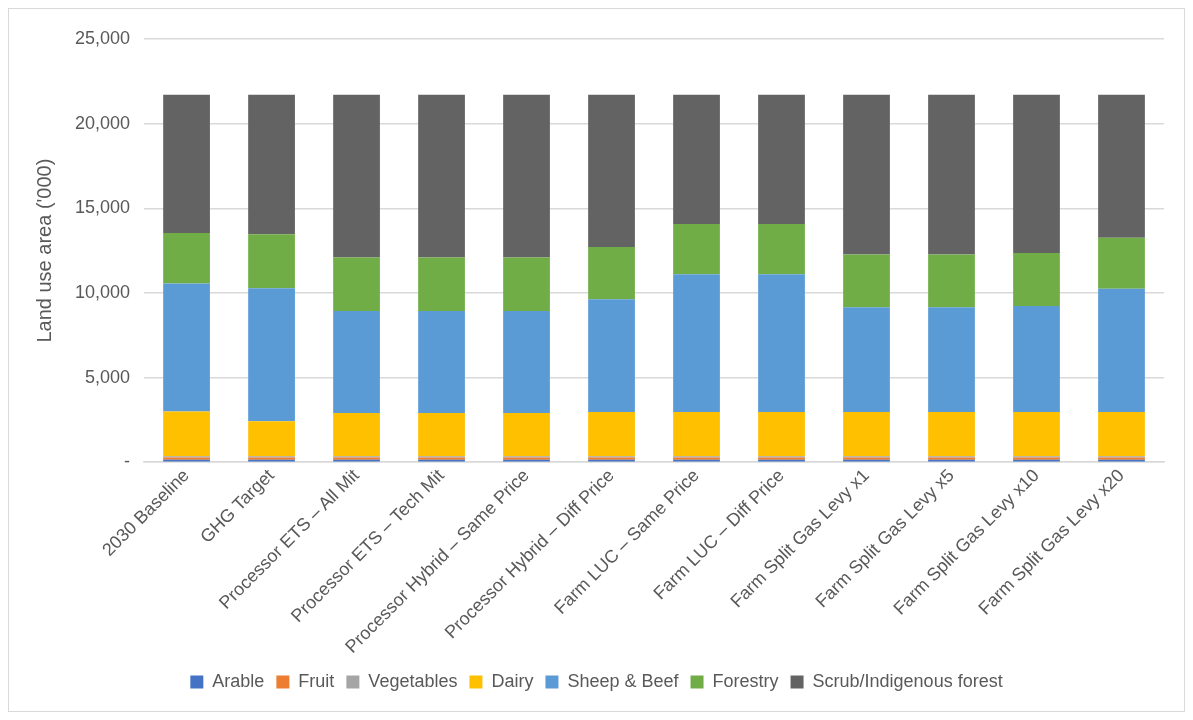 Image resolution: width=1193 pixels, height=720 pixels. Describe the element at coordinates (108, 376) in the screenshot. I see `y-tick-label: 5,000` at that location.